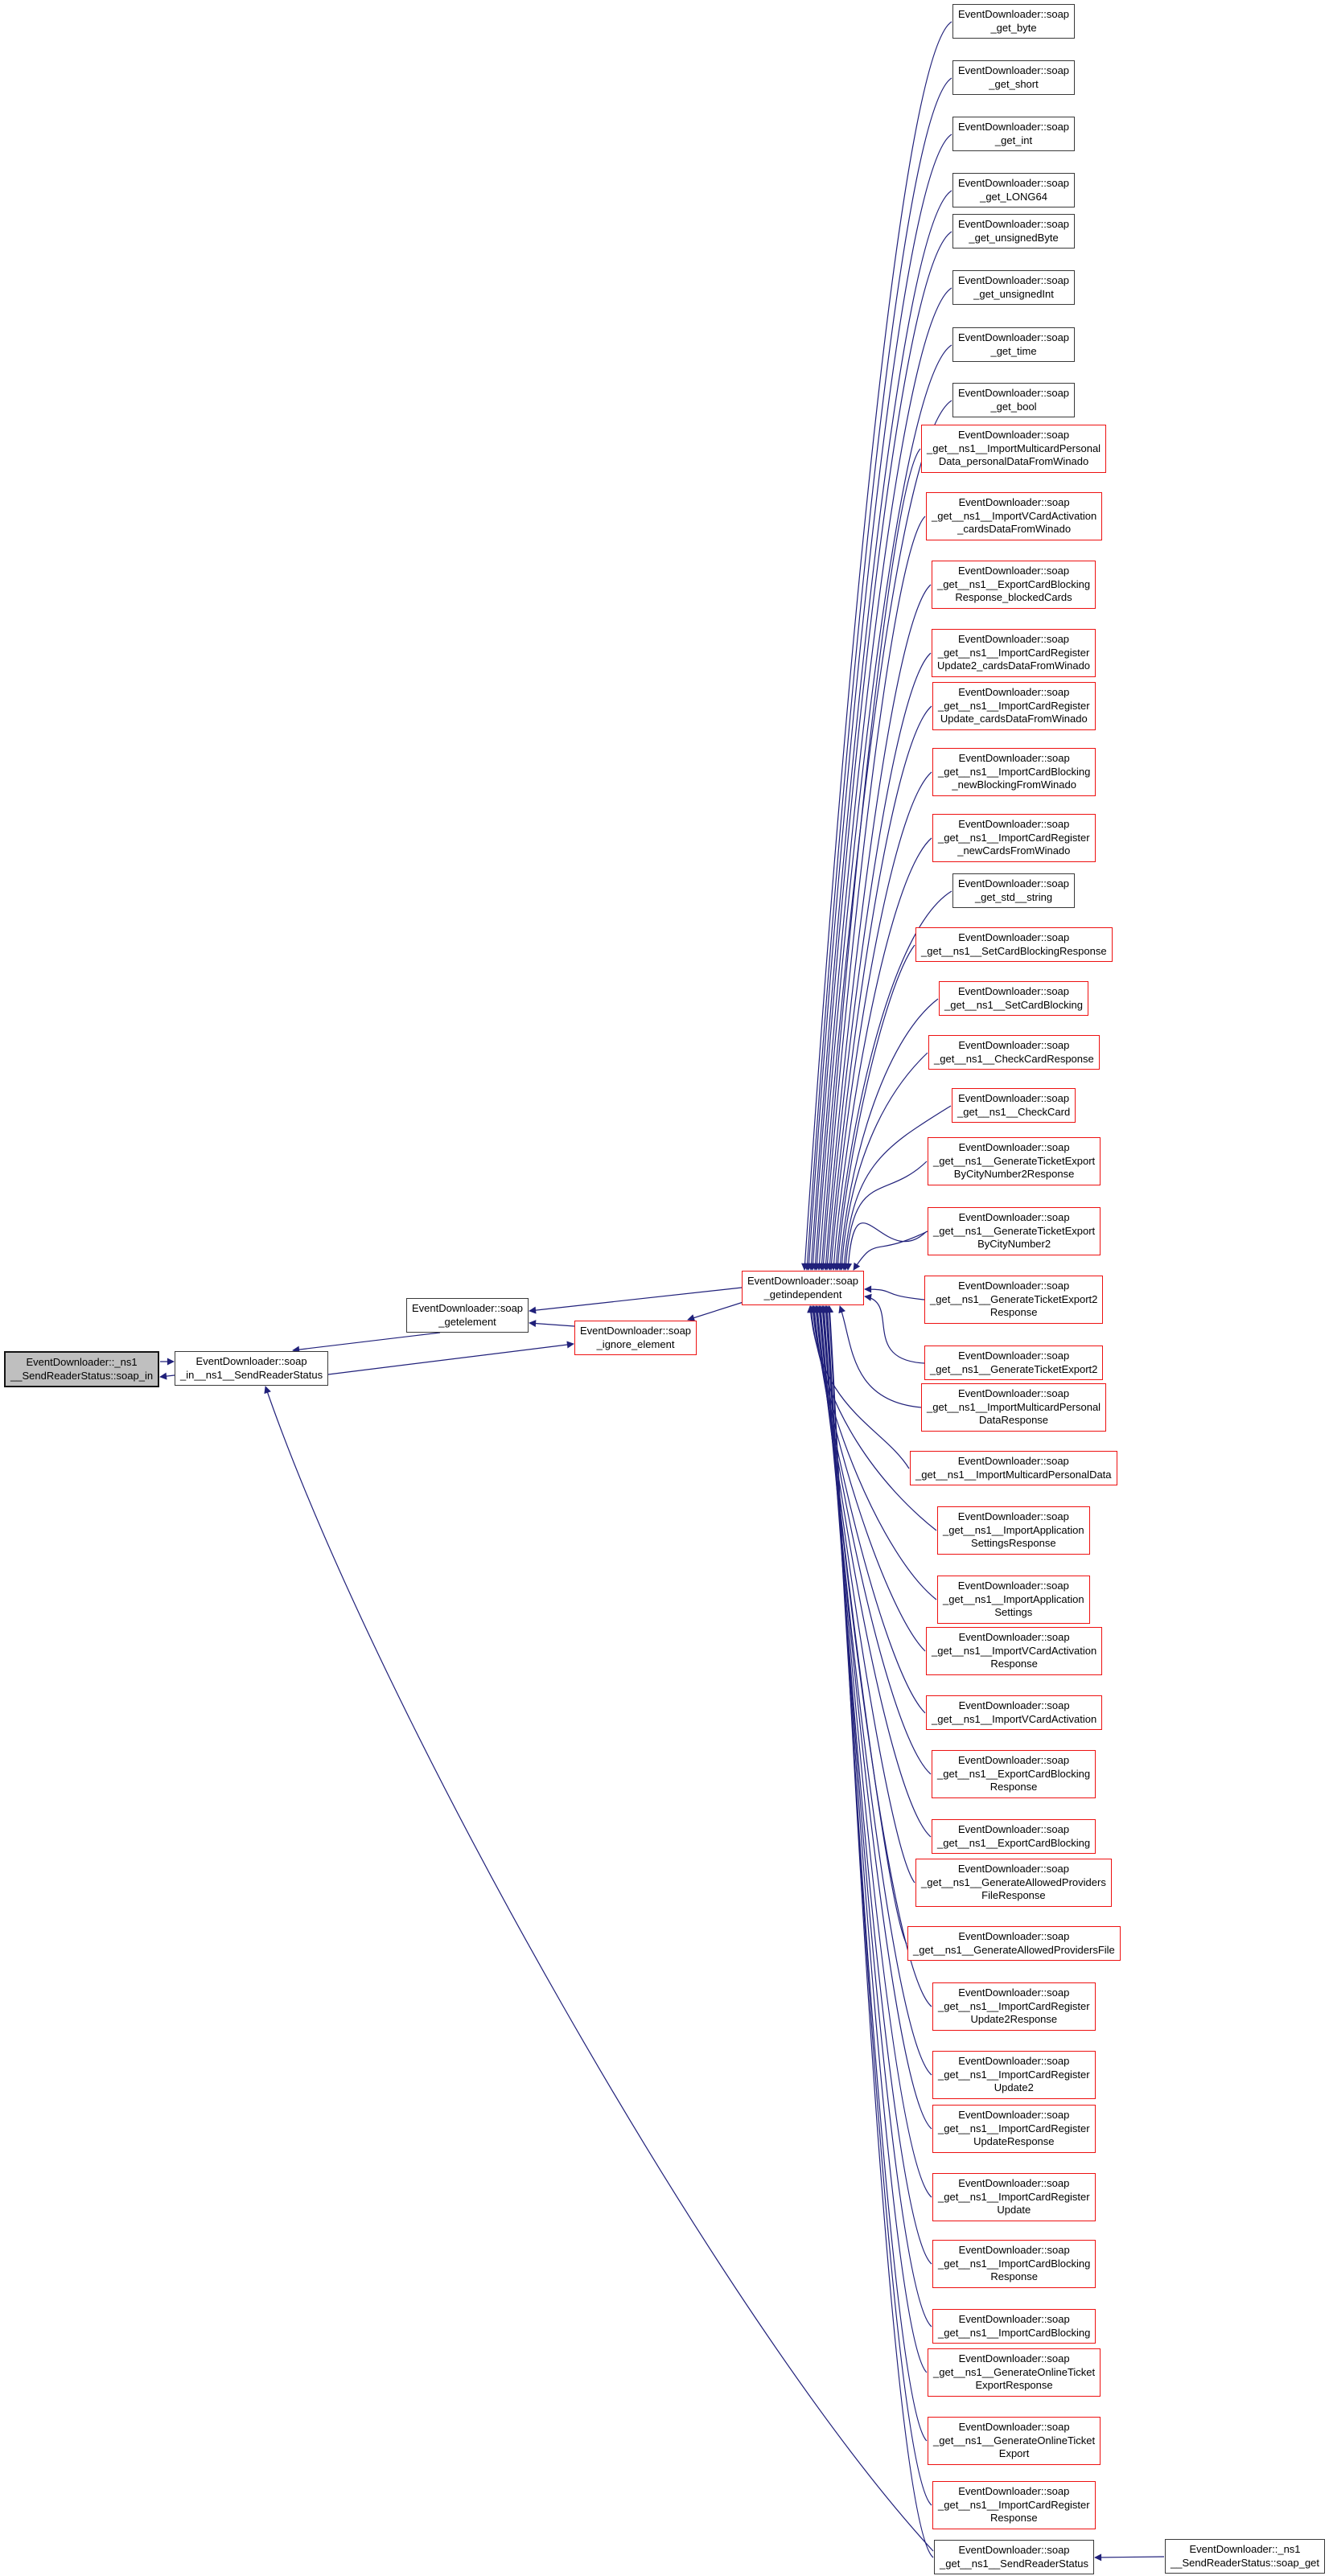  Describe the element at coordinates (1014, 1612) in the screenshot. I see `graph-node-label-line: Settings` at that location.